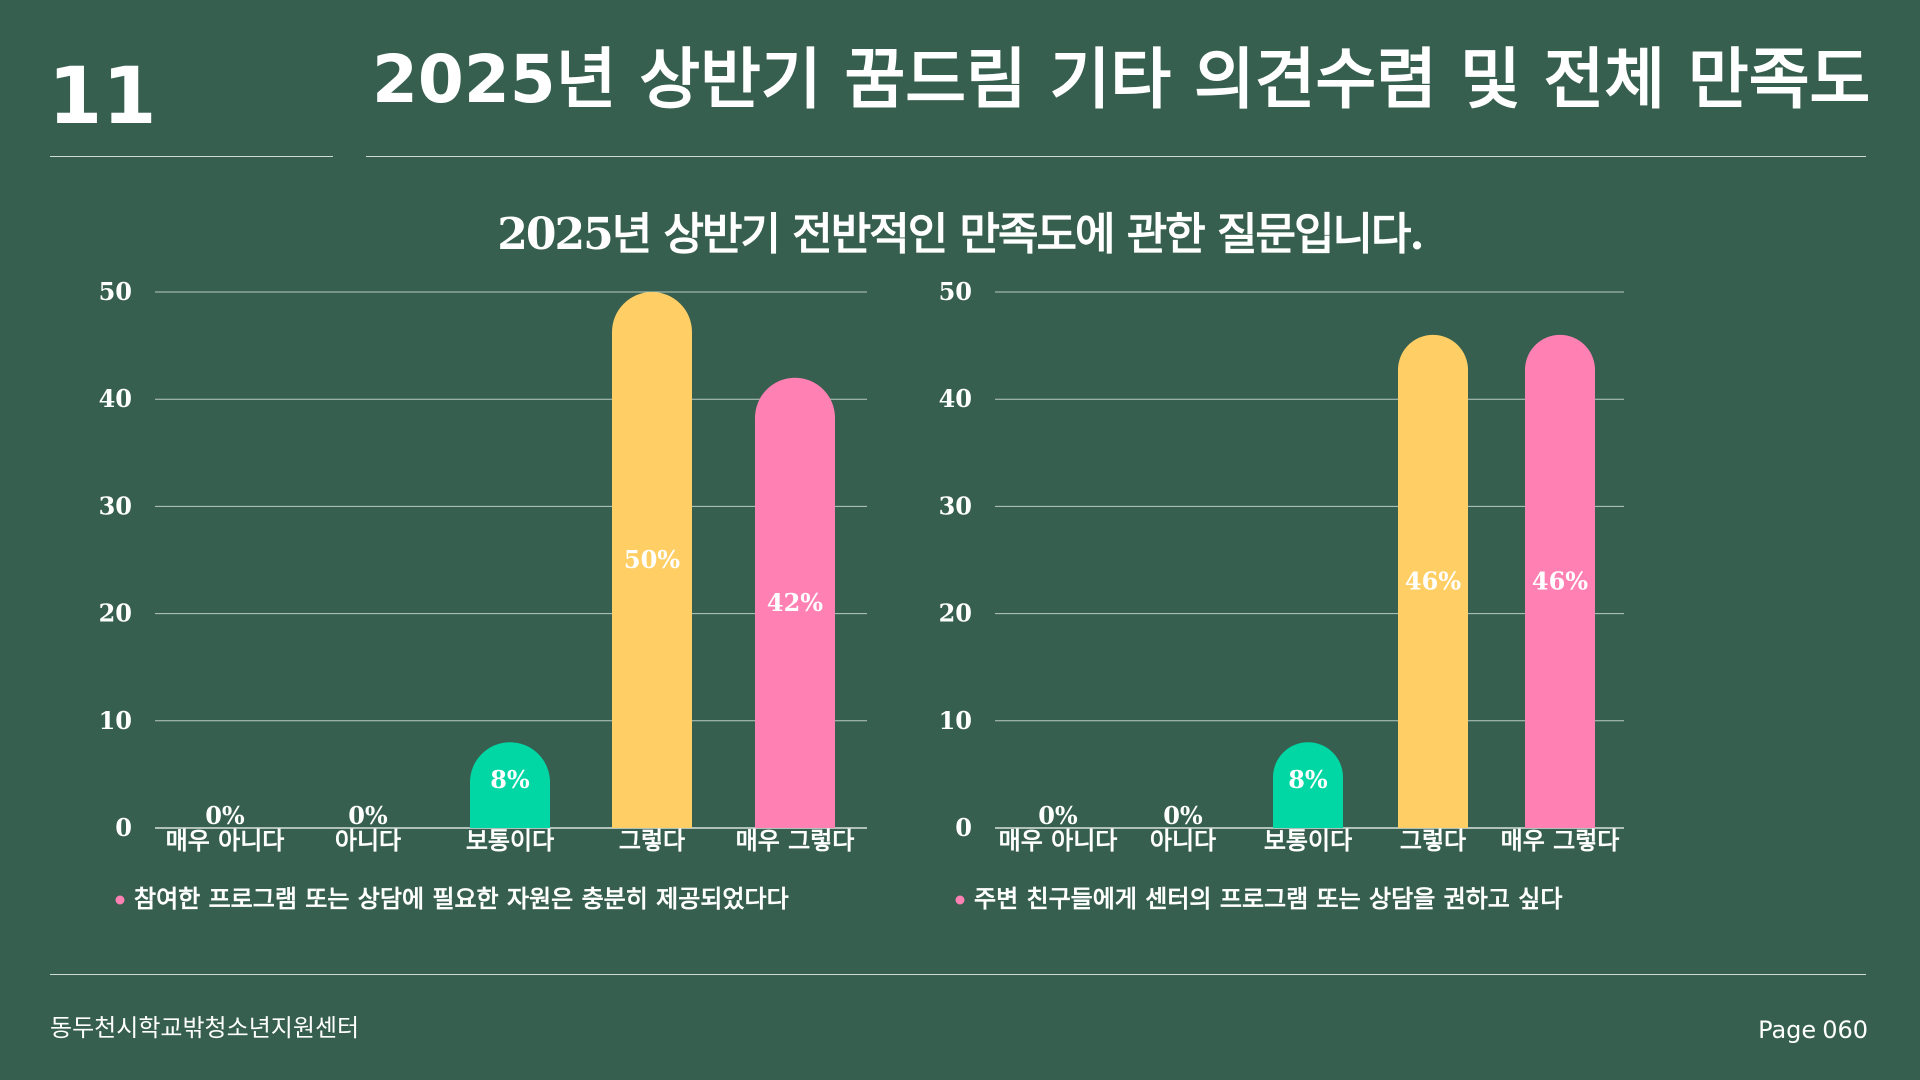 The height and width of the screenshot is (1080, 1920). What do you see at coordinates (1787, 1030) in the screenshot?
I see `page-label: Page` at bounding box center [1787, 1030].